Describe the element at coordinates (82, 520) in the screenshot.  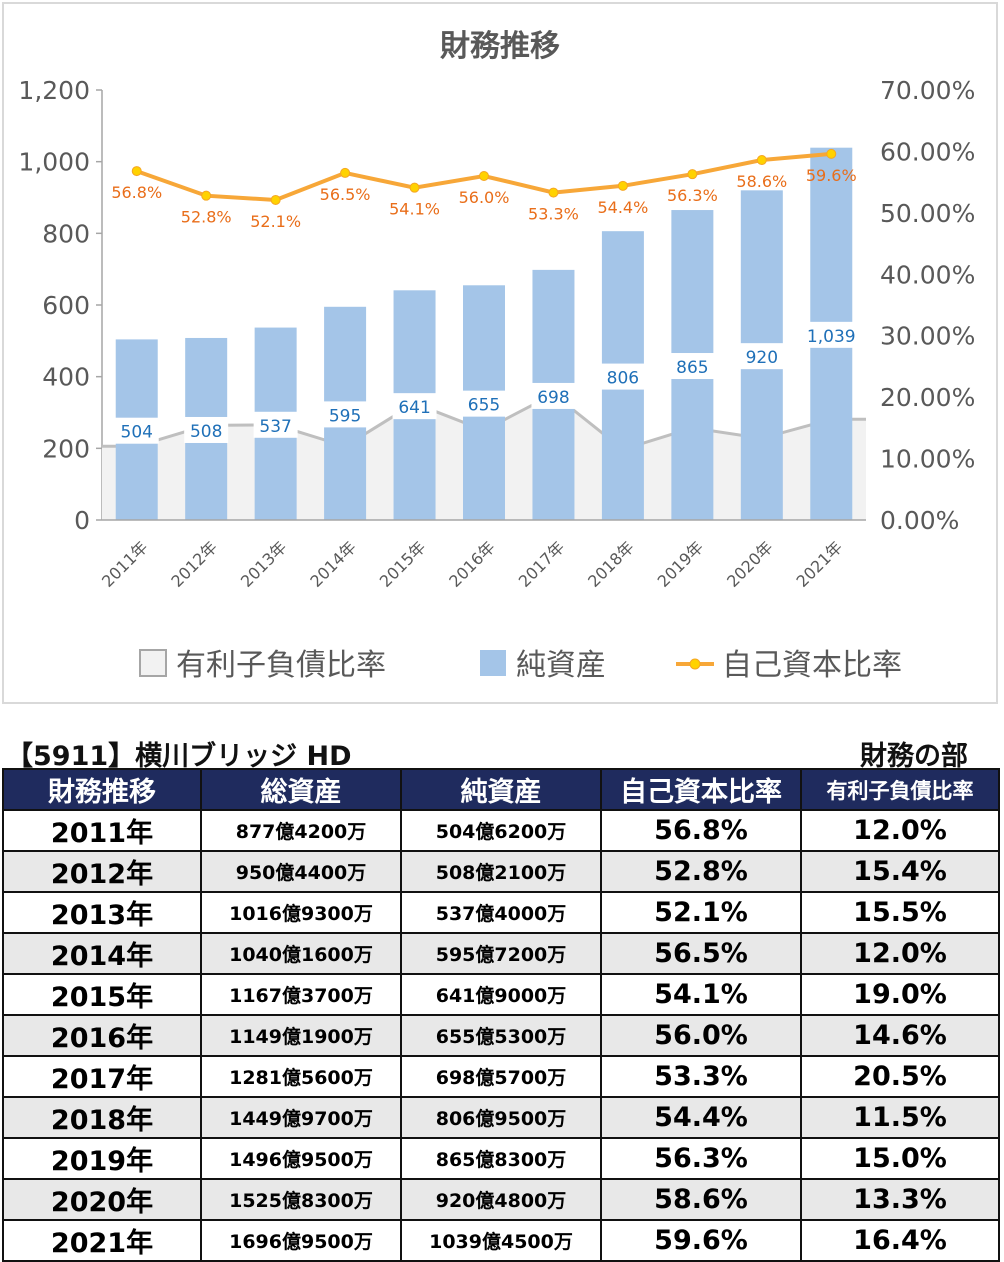
I see `y-left-tick-label: 0` at that location.